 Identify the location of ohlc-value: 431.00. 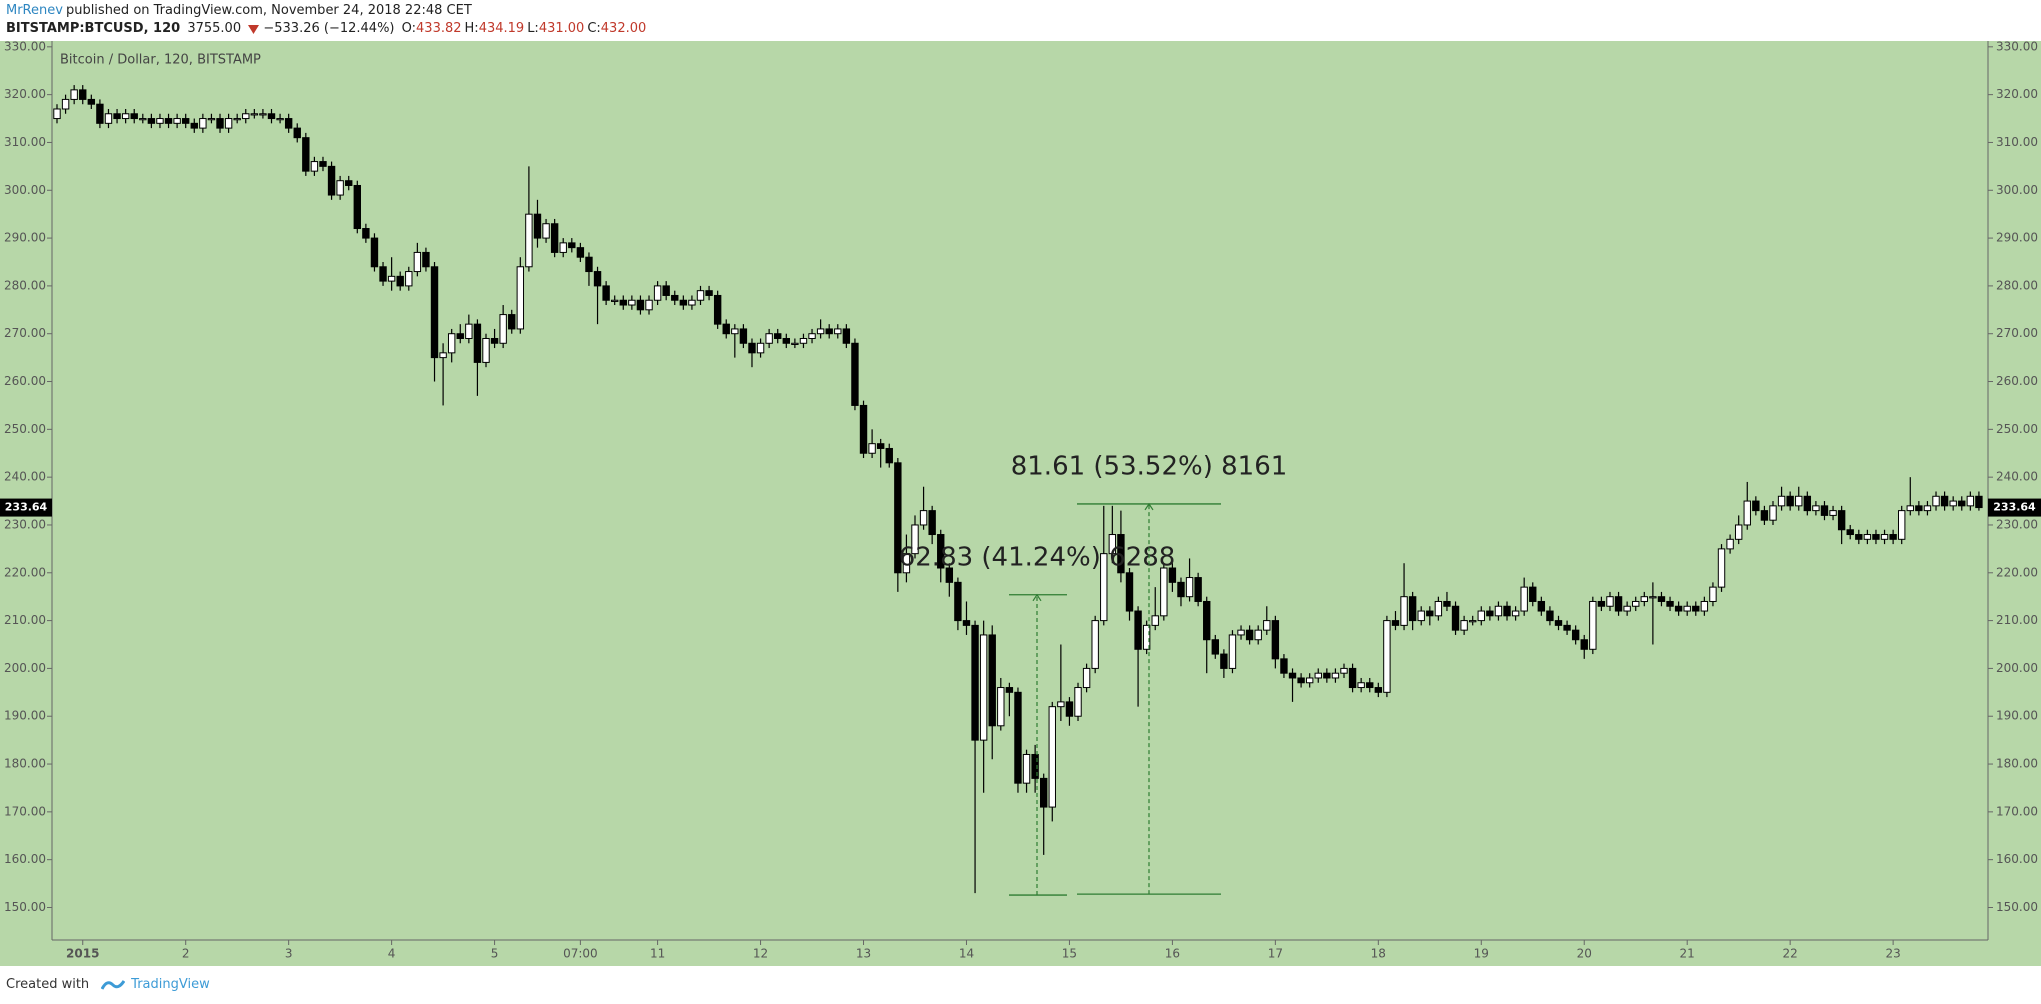
(561, 28).